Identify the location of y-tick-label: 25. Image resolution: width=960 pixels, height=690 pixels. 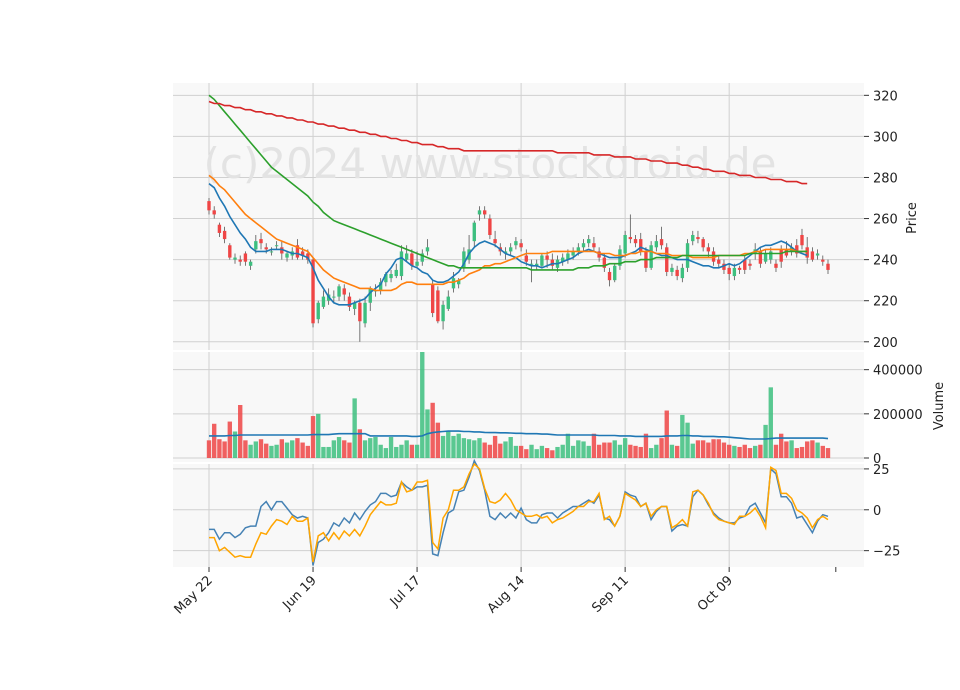
(881, 470).